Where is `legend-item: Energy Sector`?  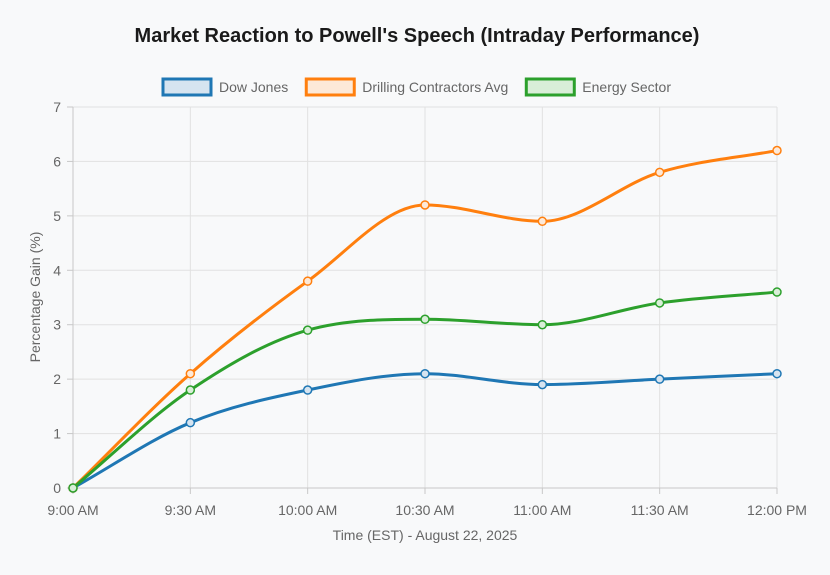 legend-item: Energy Sector is located at coordinates (597, 87).